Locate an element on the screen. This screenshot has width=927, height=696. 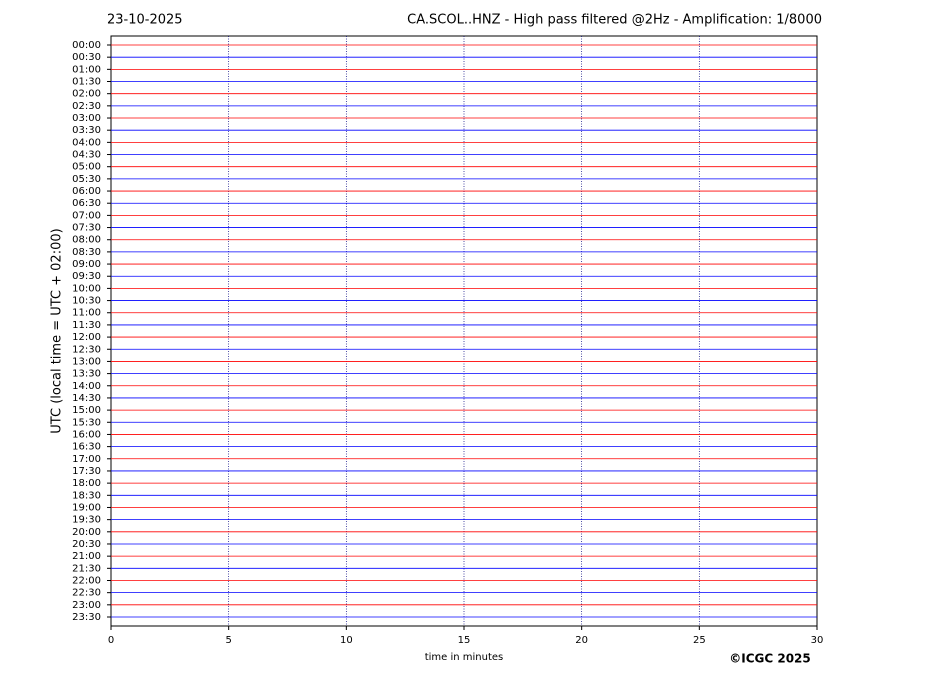
y-tick-label: 06:30 is located at coordinates (86, 203).